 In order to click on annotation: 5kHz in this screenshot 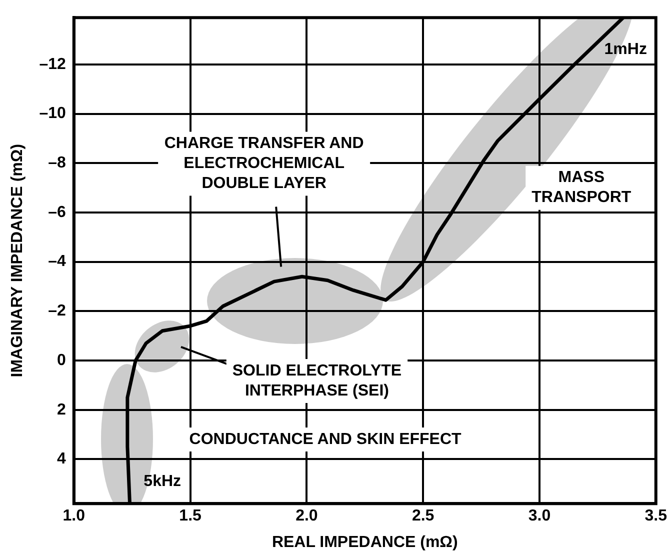, I will do `click(163, 481)`.